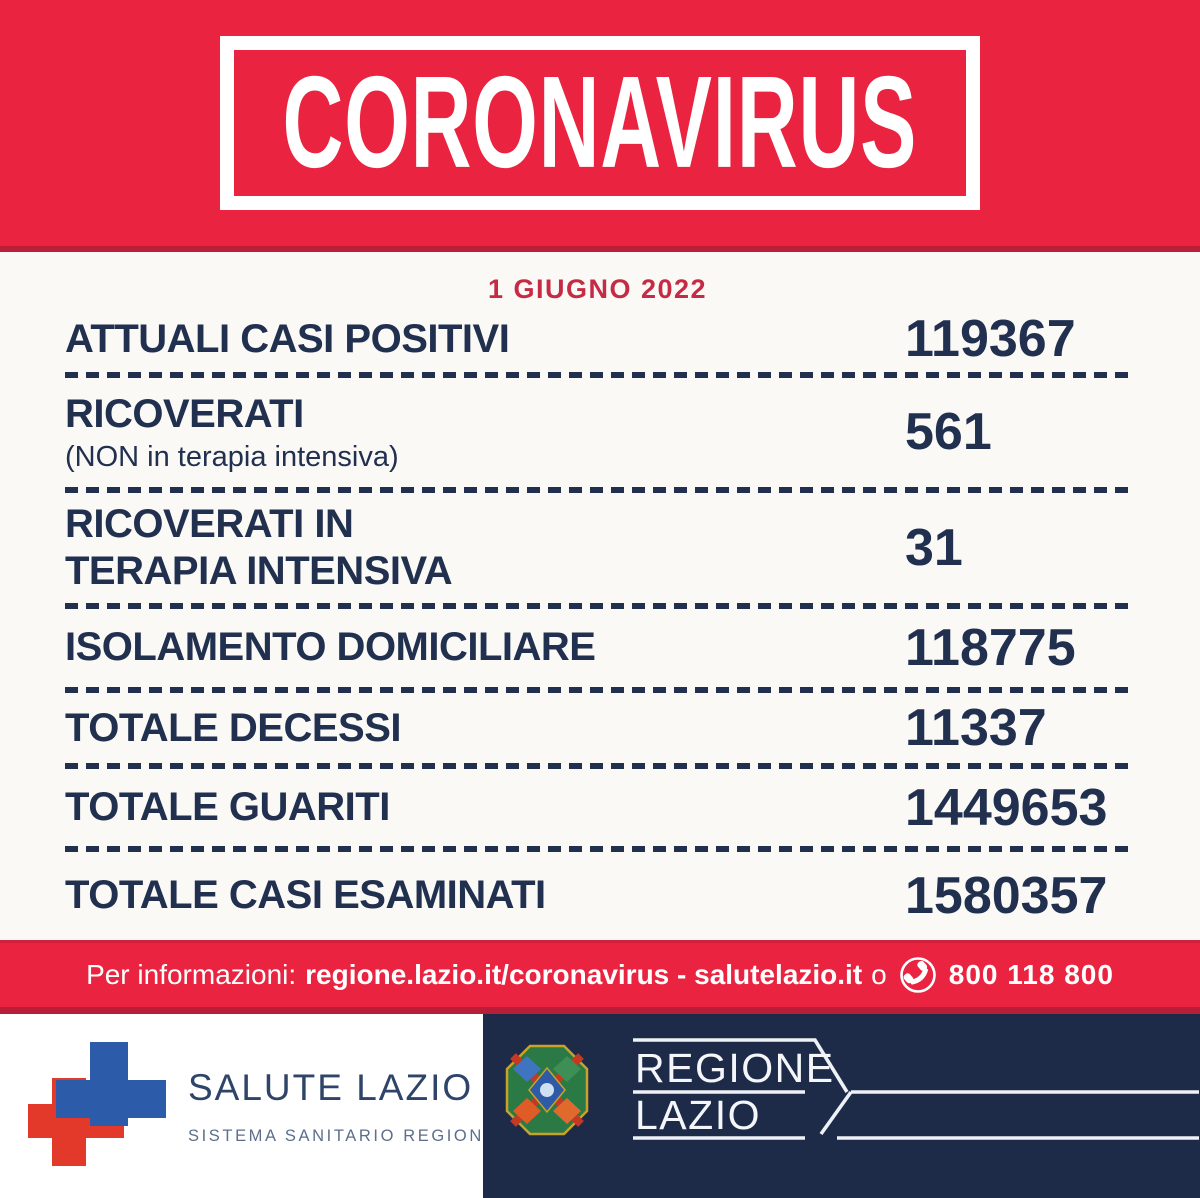  What do you see at coordinates (990, 339) in the screenshot?
I see `stat-value: 119367` at bounding box center [990, 339].